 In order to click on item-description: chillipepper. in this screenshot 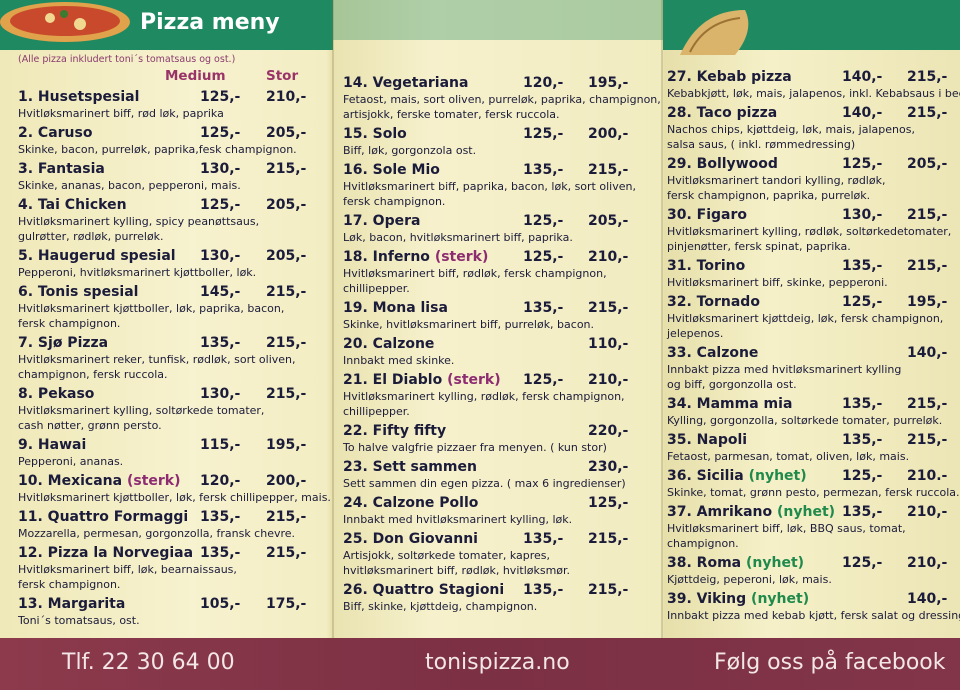, I will do `click(376, 288)`.